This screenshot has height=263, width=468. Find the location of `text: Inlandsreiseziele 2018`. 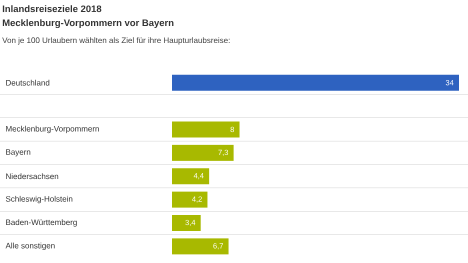

text: Inlandsreiseziele 2018 is located at coordinates (52, 8).